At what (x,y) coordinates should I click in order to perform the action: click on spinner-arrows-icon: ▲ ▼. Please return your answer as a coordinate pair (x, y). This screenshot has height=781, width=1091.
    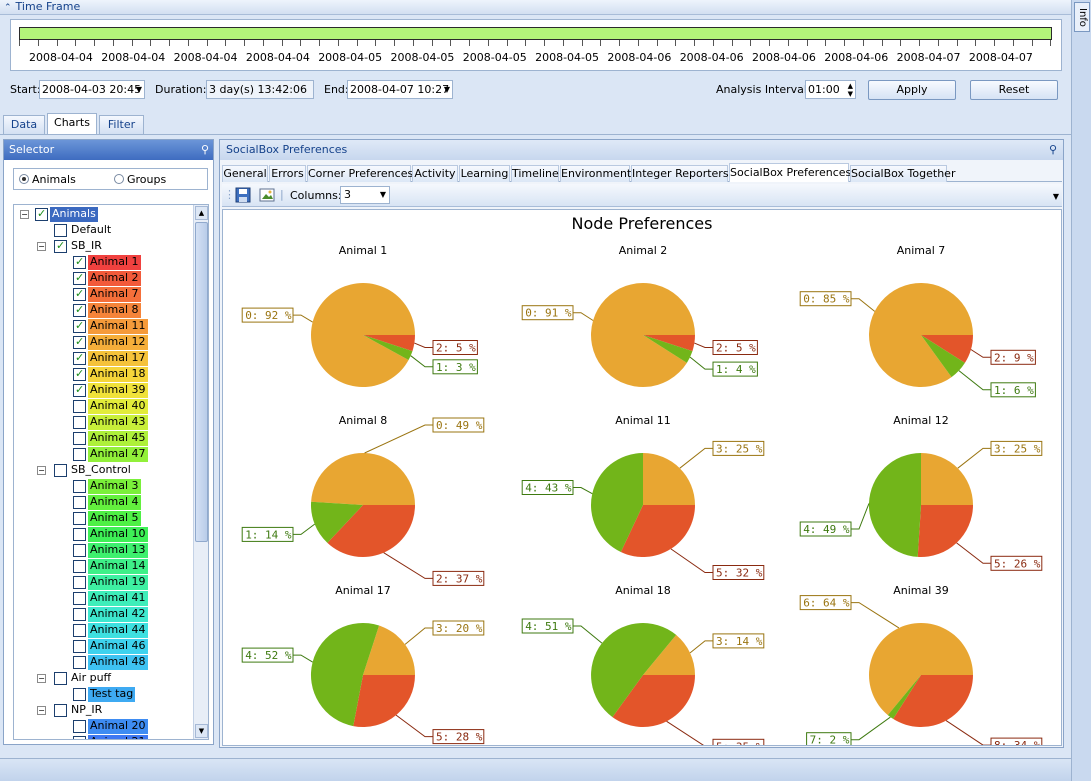
    Looking at the image, I should click on (850, 90).